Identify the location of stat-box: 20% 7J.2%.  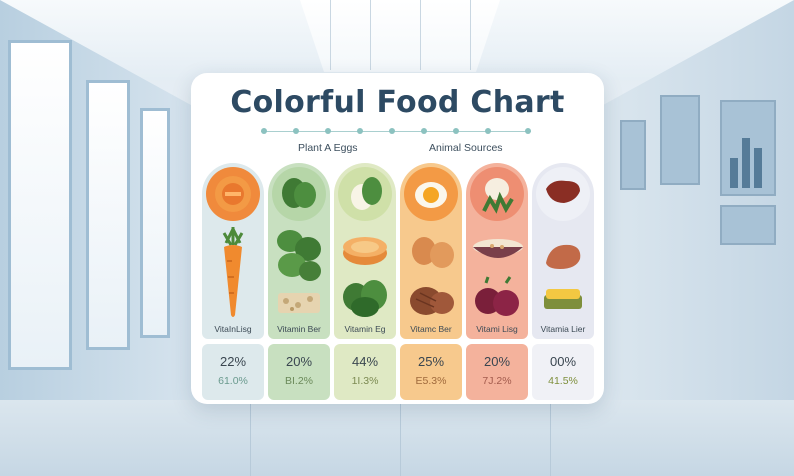
(497, 372).